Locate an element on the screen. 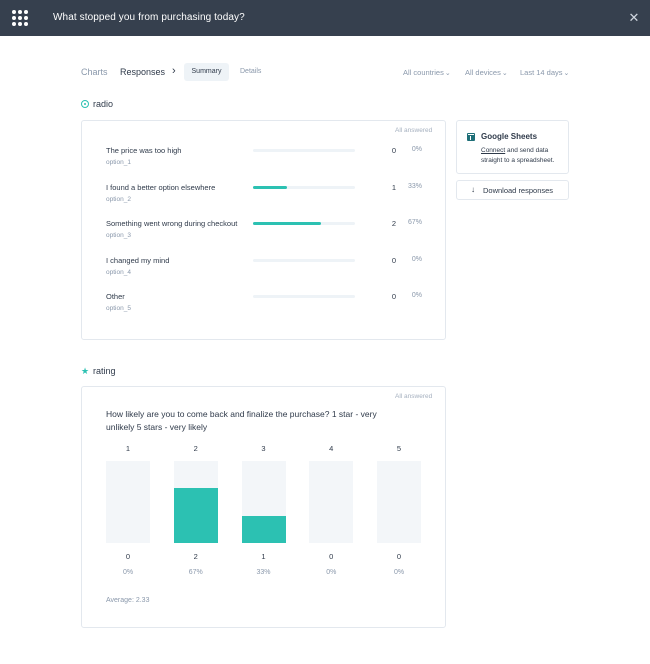 Image resolution: width=650 pixels, height=664 pixels. option-code: option_4 is located at coordinates (118, 272).